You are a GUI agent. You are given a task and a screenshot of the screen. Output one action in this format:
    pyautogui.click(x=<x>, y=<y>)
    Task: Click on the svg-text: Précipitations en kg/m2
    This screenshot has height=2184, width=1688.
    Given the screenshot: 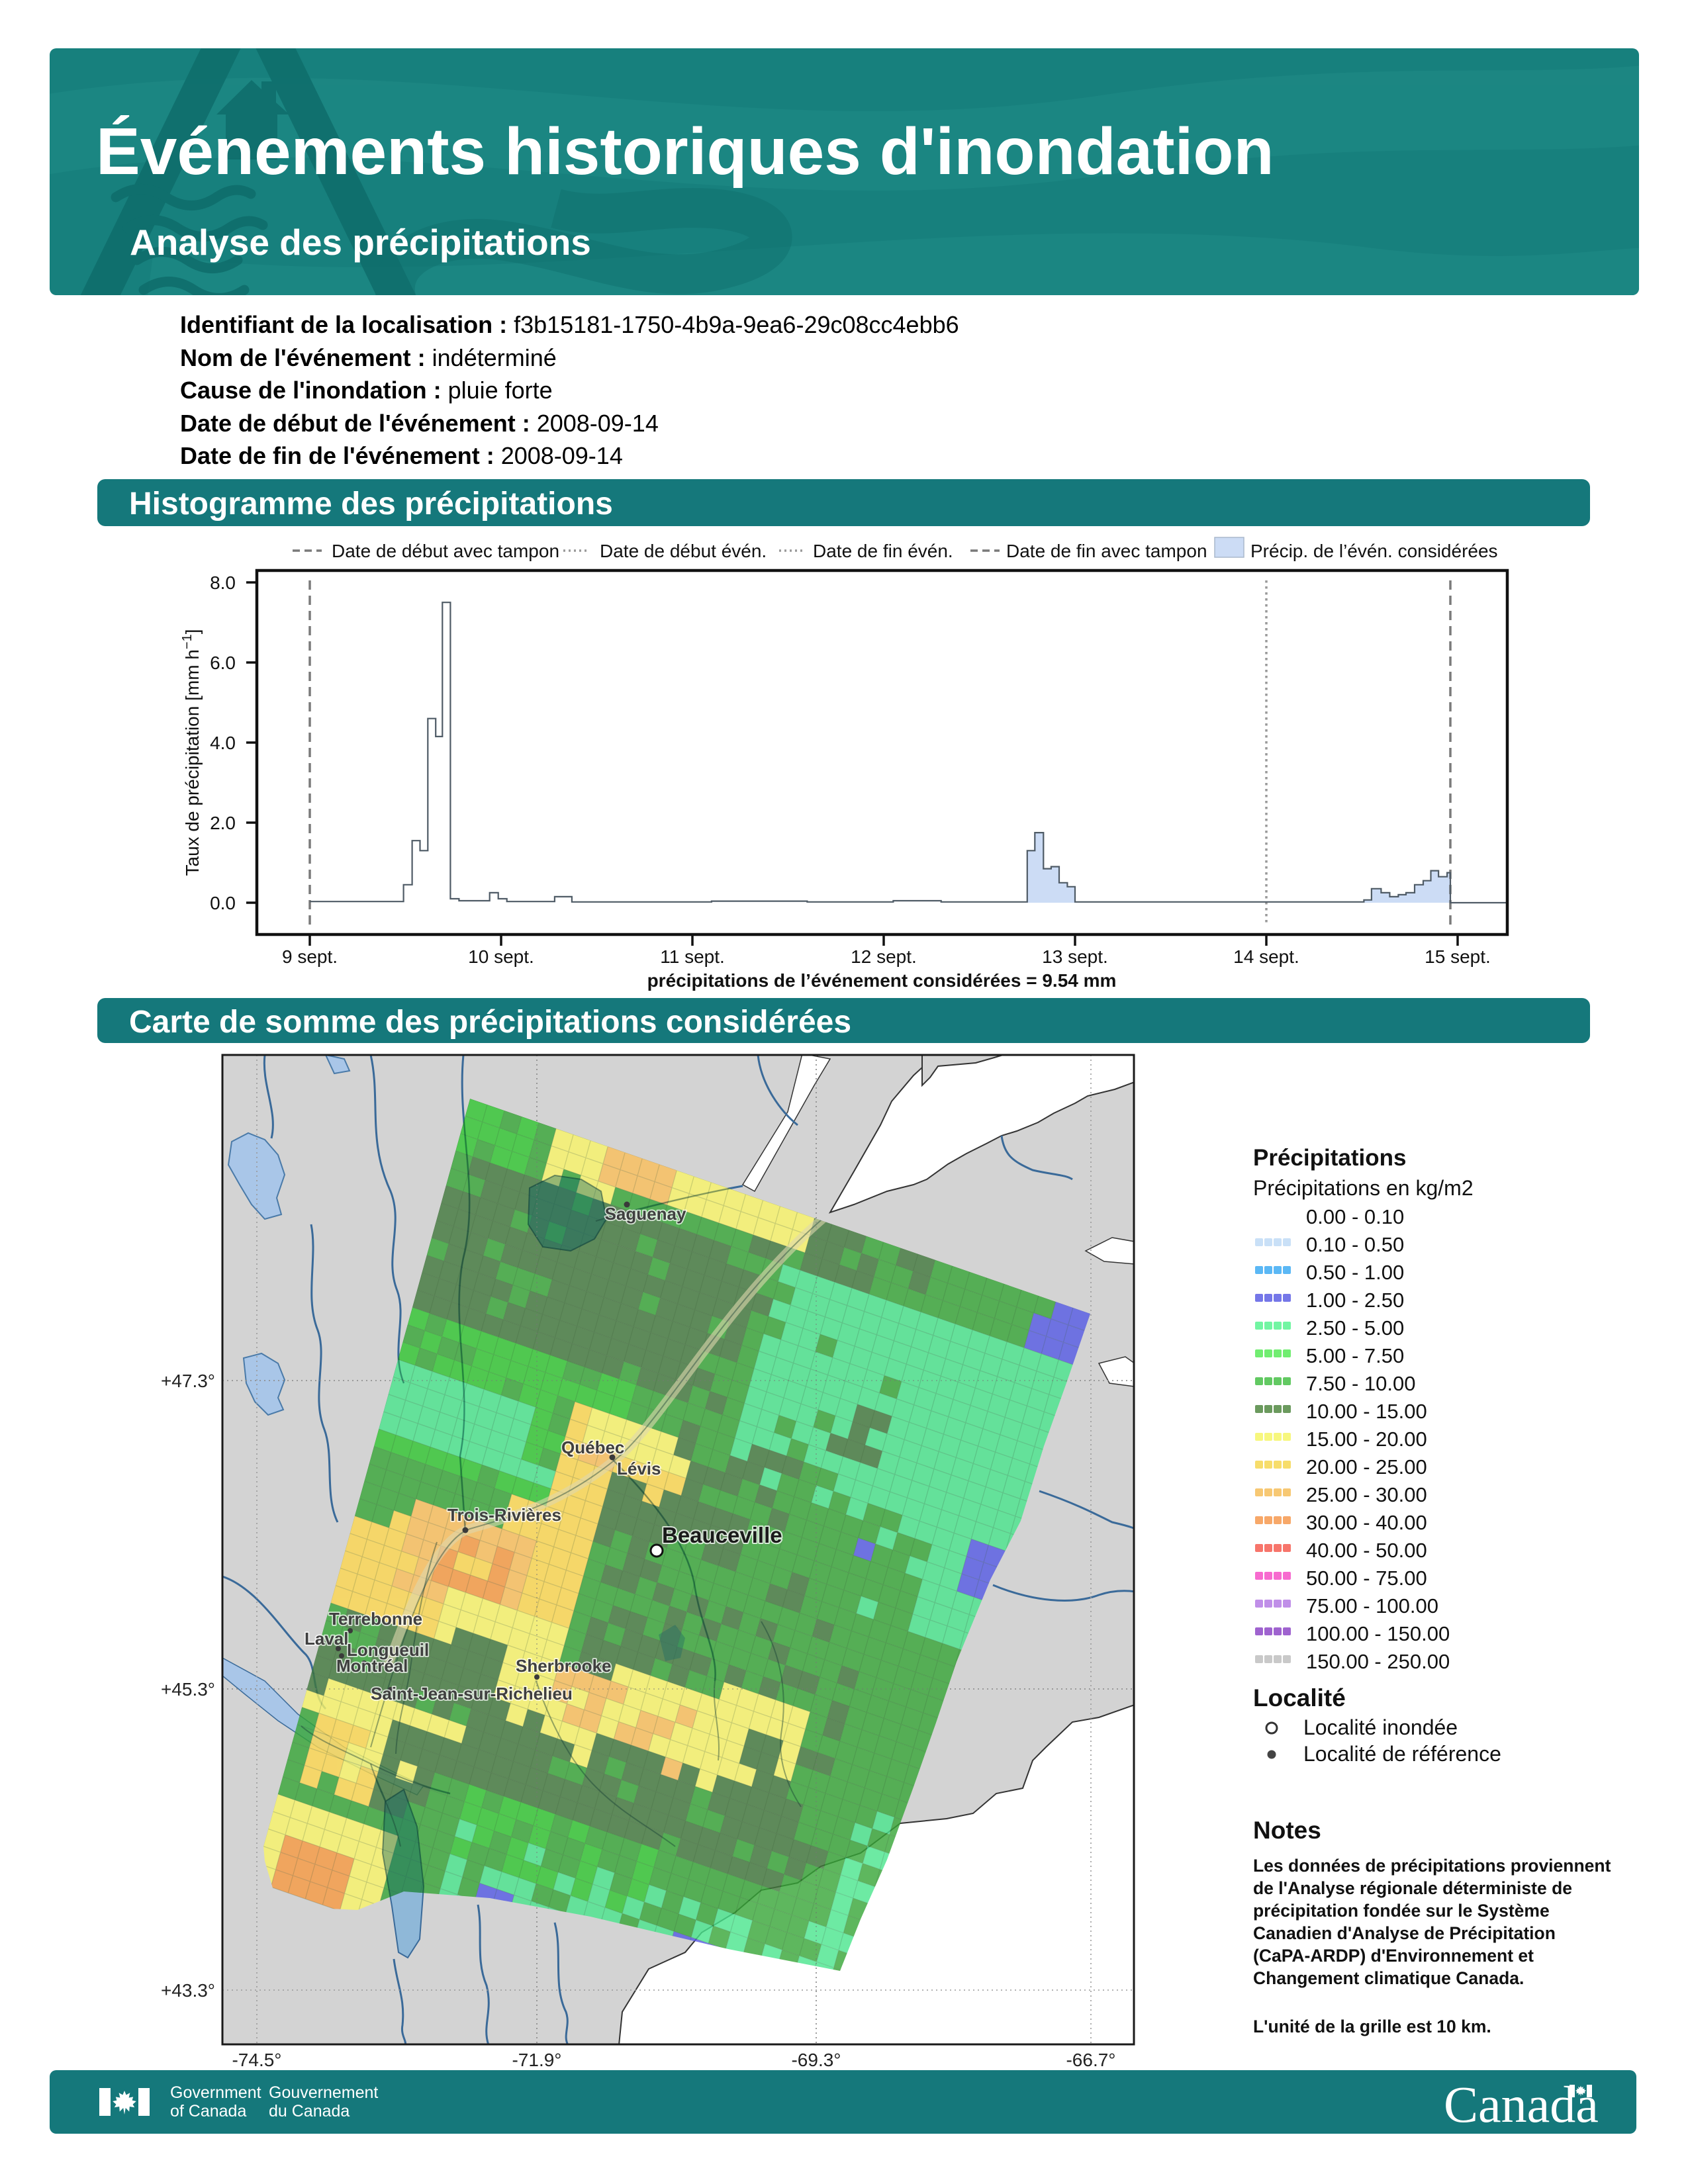 What is the action you would take?
    pyautogui.click(x=1363, y=1188)
    